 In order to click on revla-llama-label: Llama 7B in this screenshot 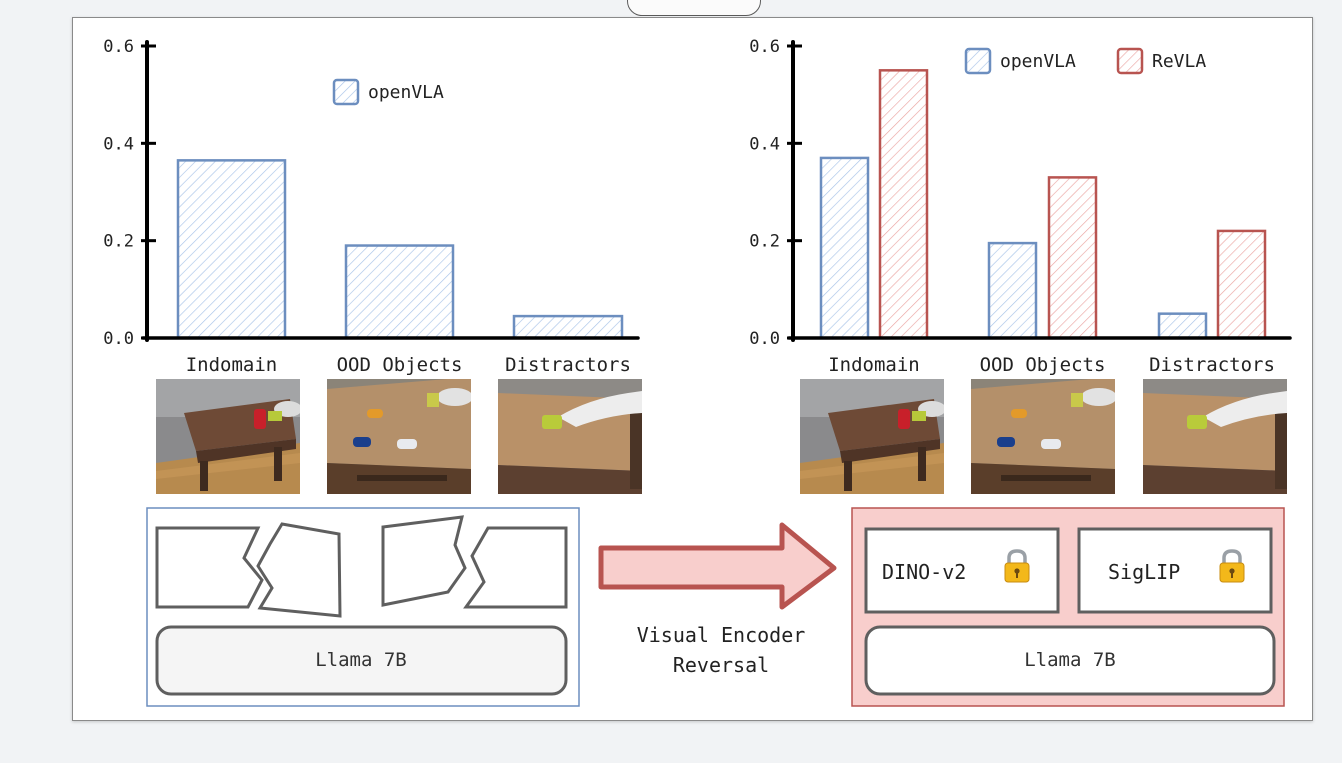, I will do `click(1070, 660)`.